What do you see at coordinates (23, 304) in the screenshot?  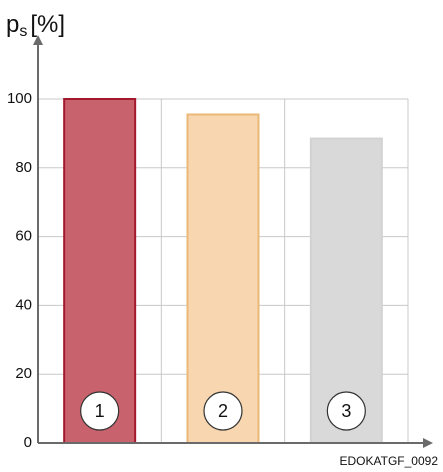 I see `y-tick-label: 40` at bounding box center [23, 304].